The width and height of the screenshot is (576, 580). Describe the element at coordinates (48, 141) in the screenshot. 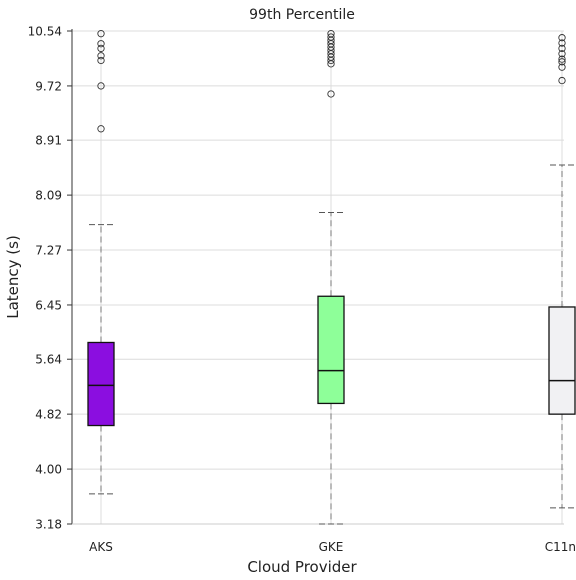

I see `y-tick-label: 8.91` at that location.